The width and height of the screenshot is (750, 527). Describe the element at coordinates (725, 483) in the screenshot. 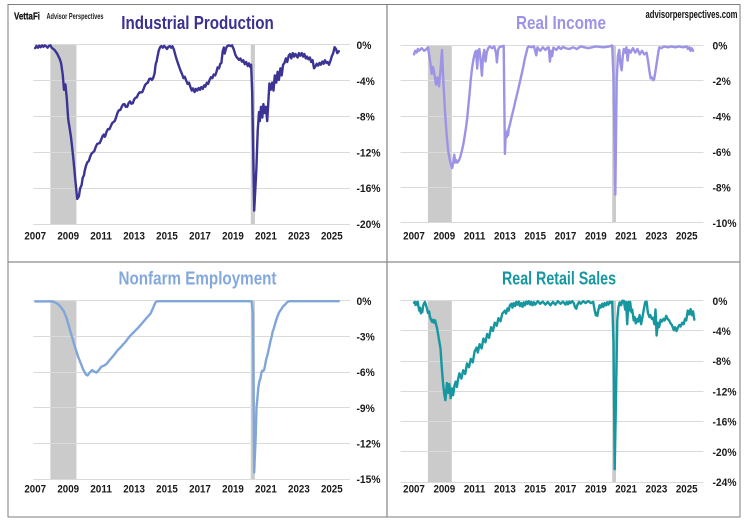

I see `svg-text: -24%` at that location.